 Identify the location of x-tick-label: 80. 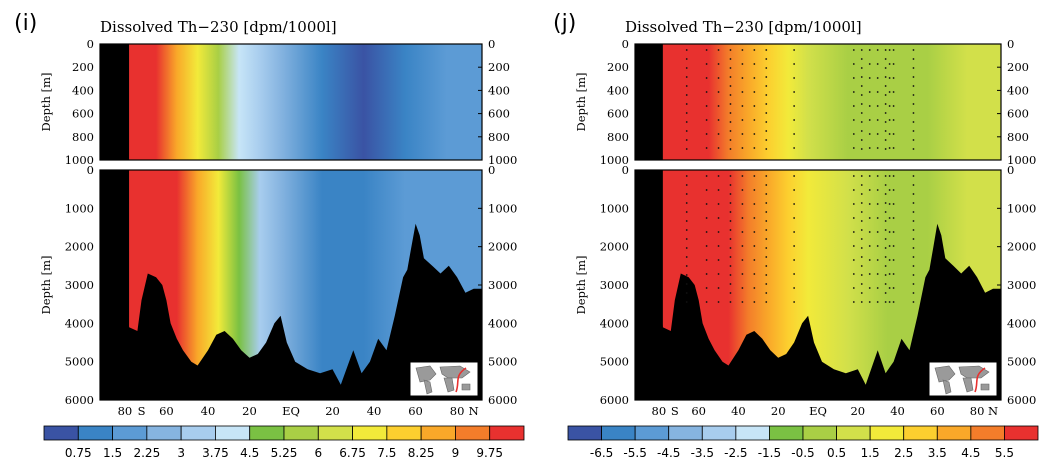
(659, 411).